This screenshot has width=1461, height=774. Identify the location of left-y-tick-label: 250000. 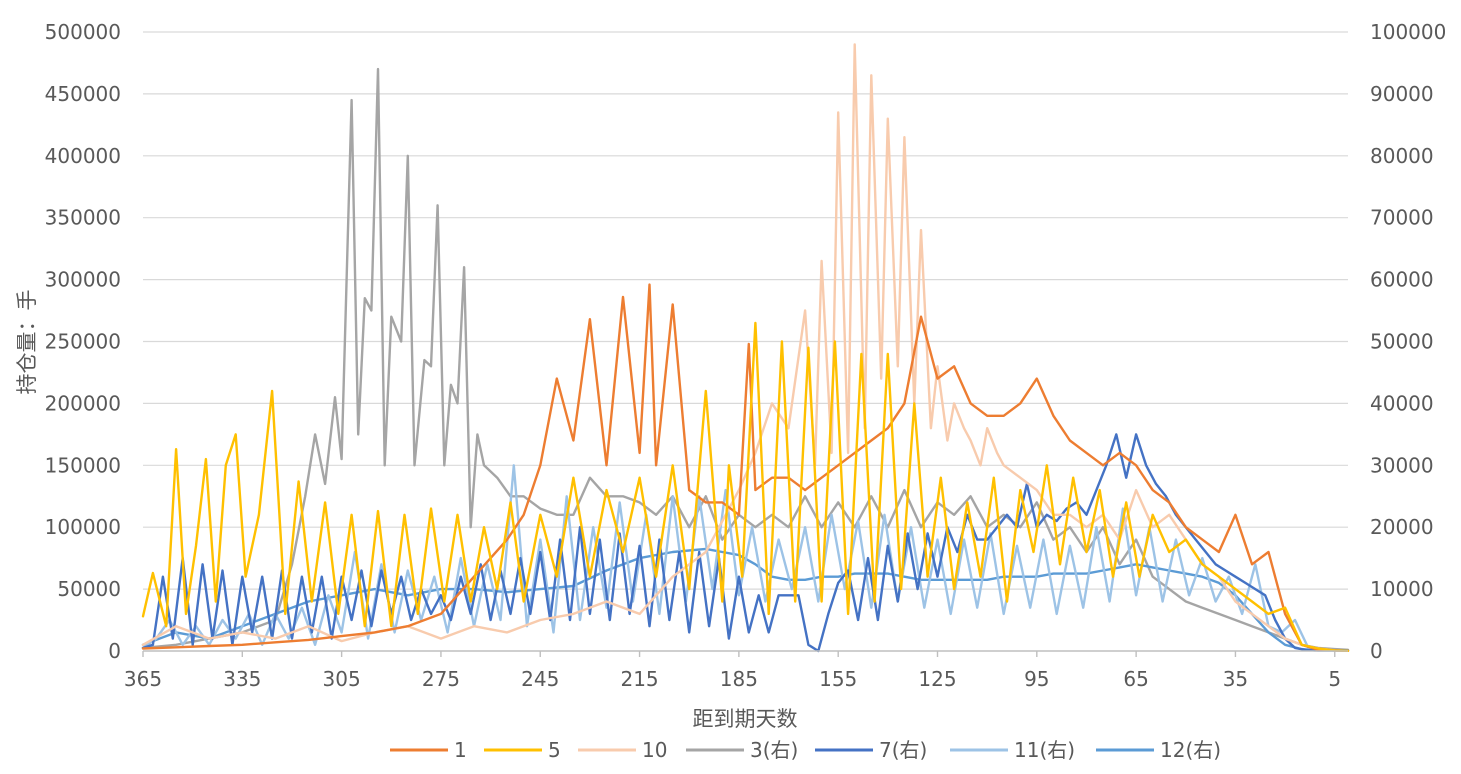
(83, 342).